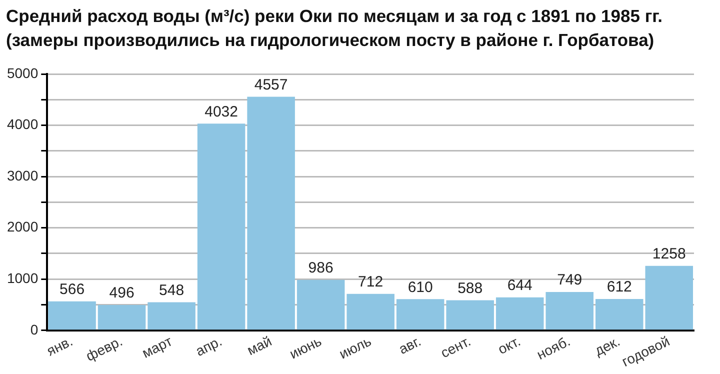  Describe the element at coordinates (619, 287) in the screenshot. I see `data-label: 612` at that location.